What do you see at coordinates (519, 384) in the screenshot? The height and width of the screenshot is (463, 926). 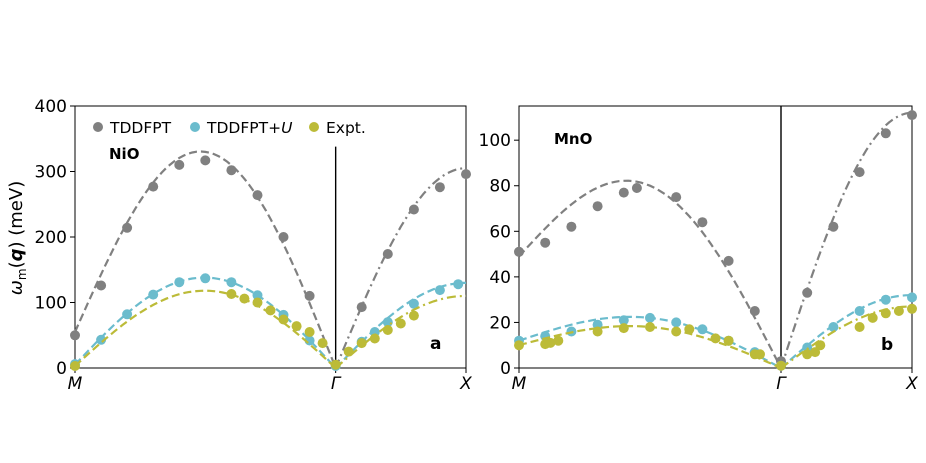 I see `x-tick-label: M` at bounding box center [519, 384].